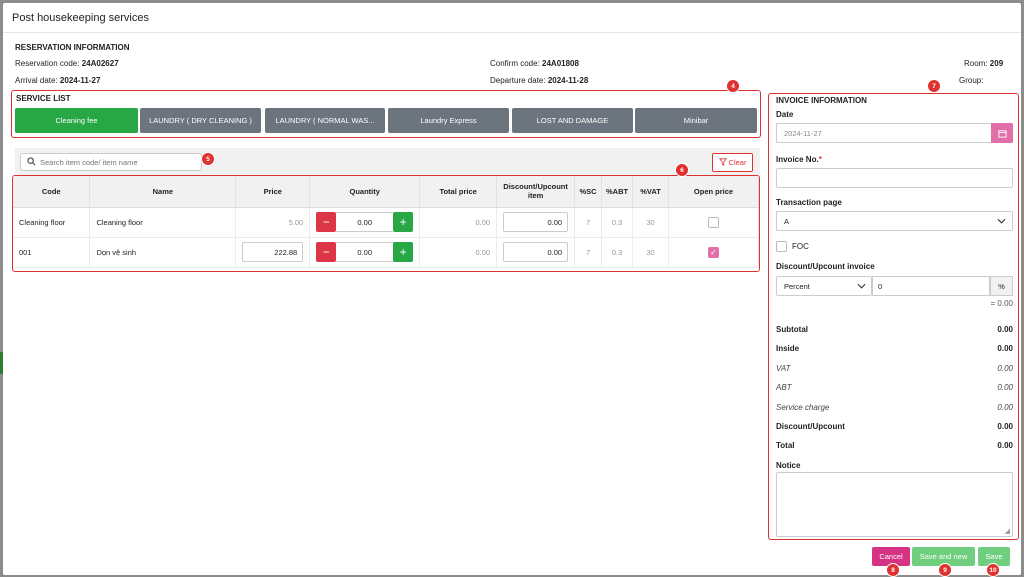  What do you see at coordinates (682, 170) in the screenshot?
I see `annotation-badge-6: 6` at bounding box center [682, 170].